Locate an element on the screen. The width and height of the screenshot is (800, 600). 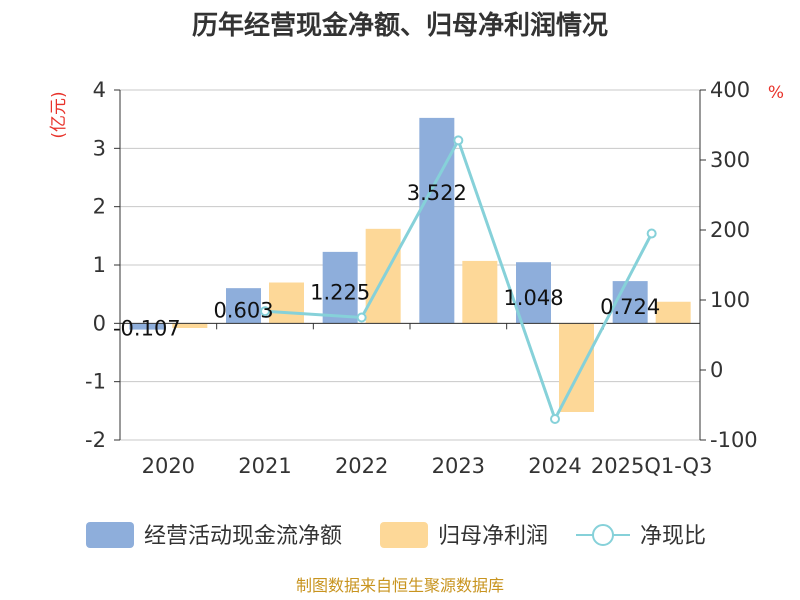
data-label-cashflow: 0.724 is located at coordinates (630, 307).